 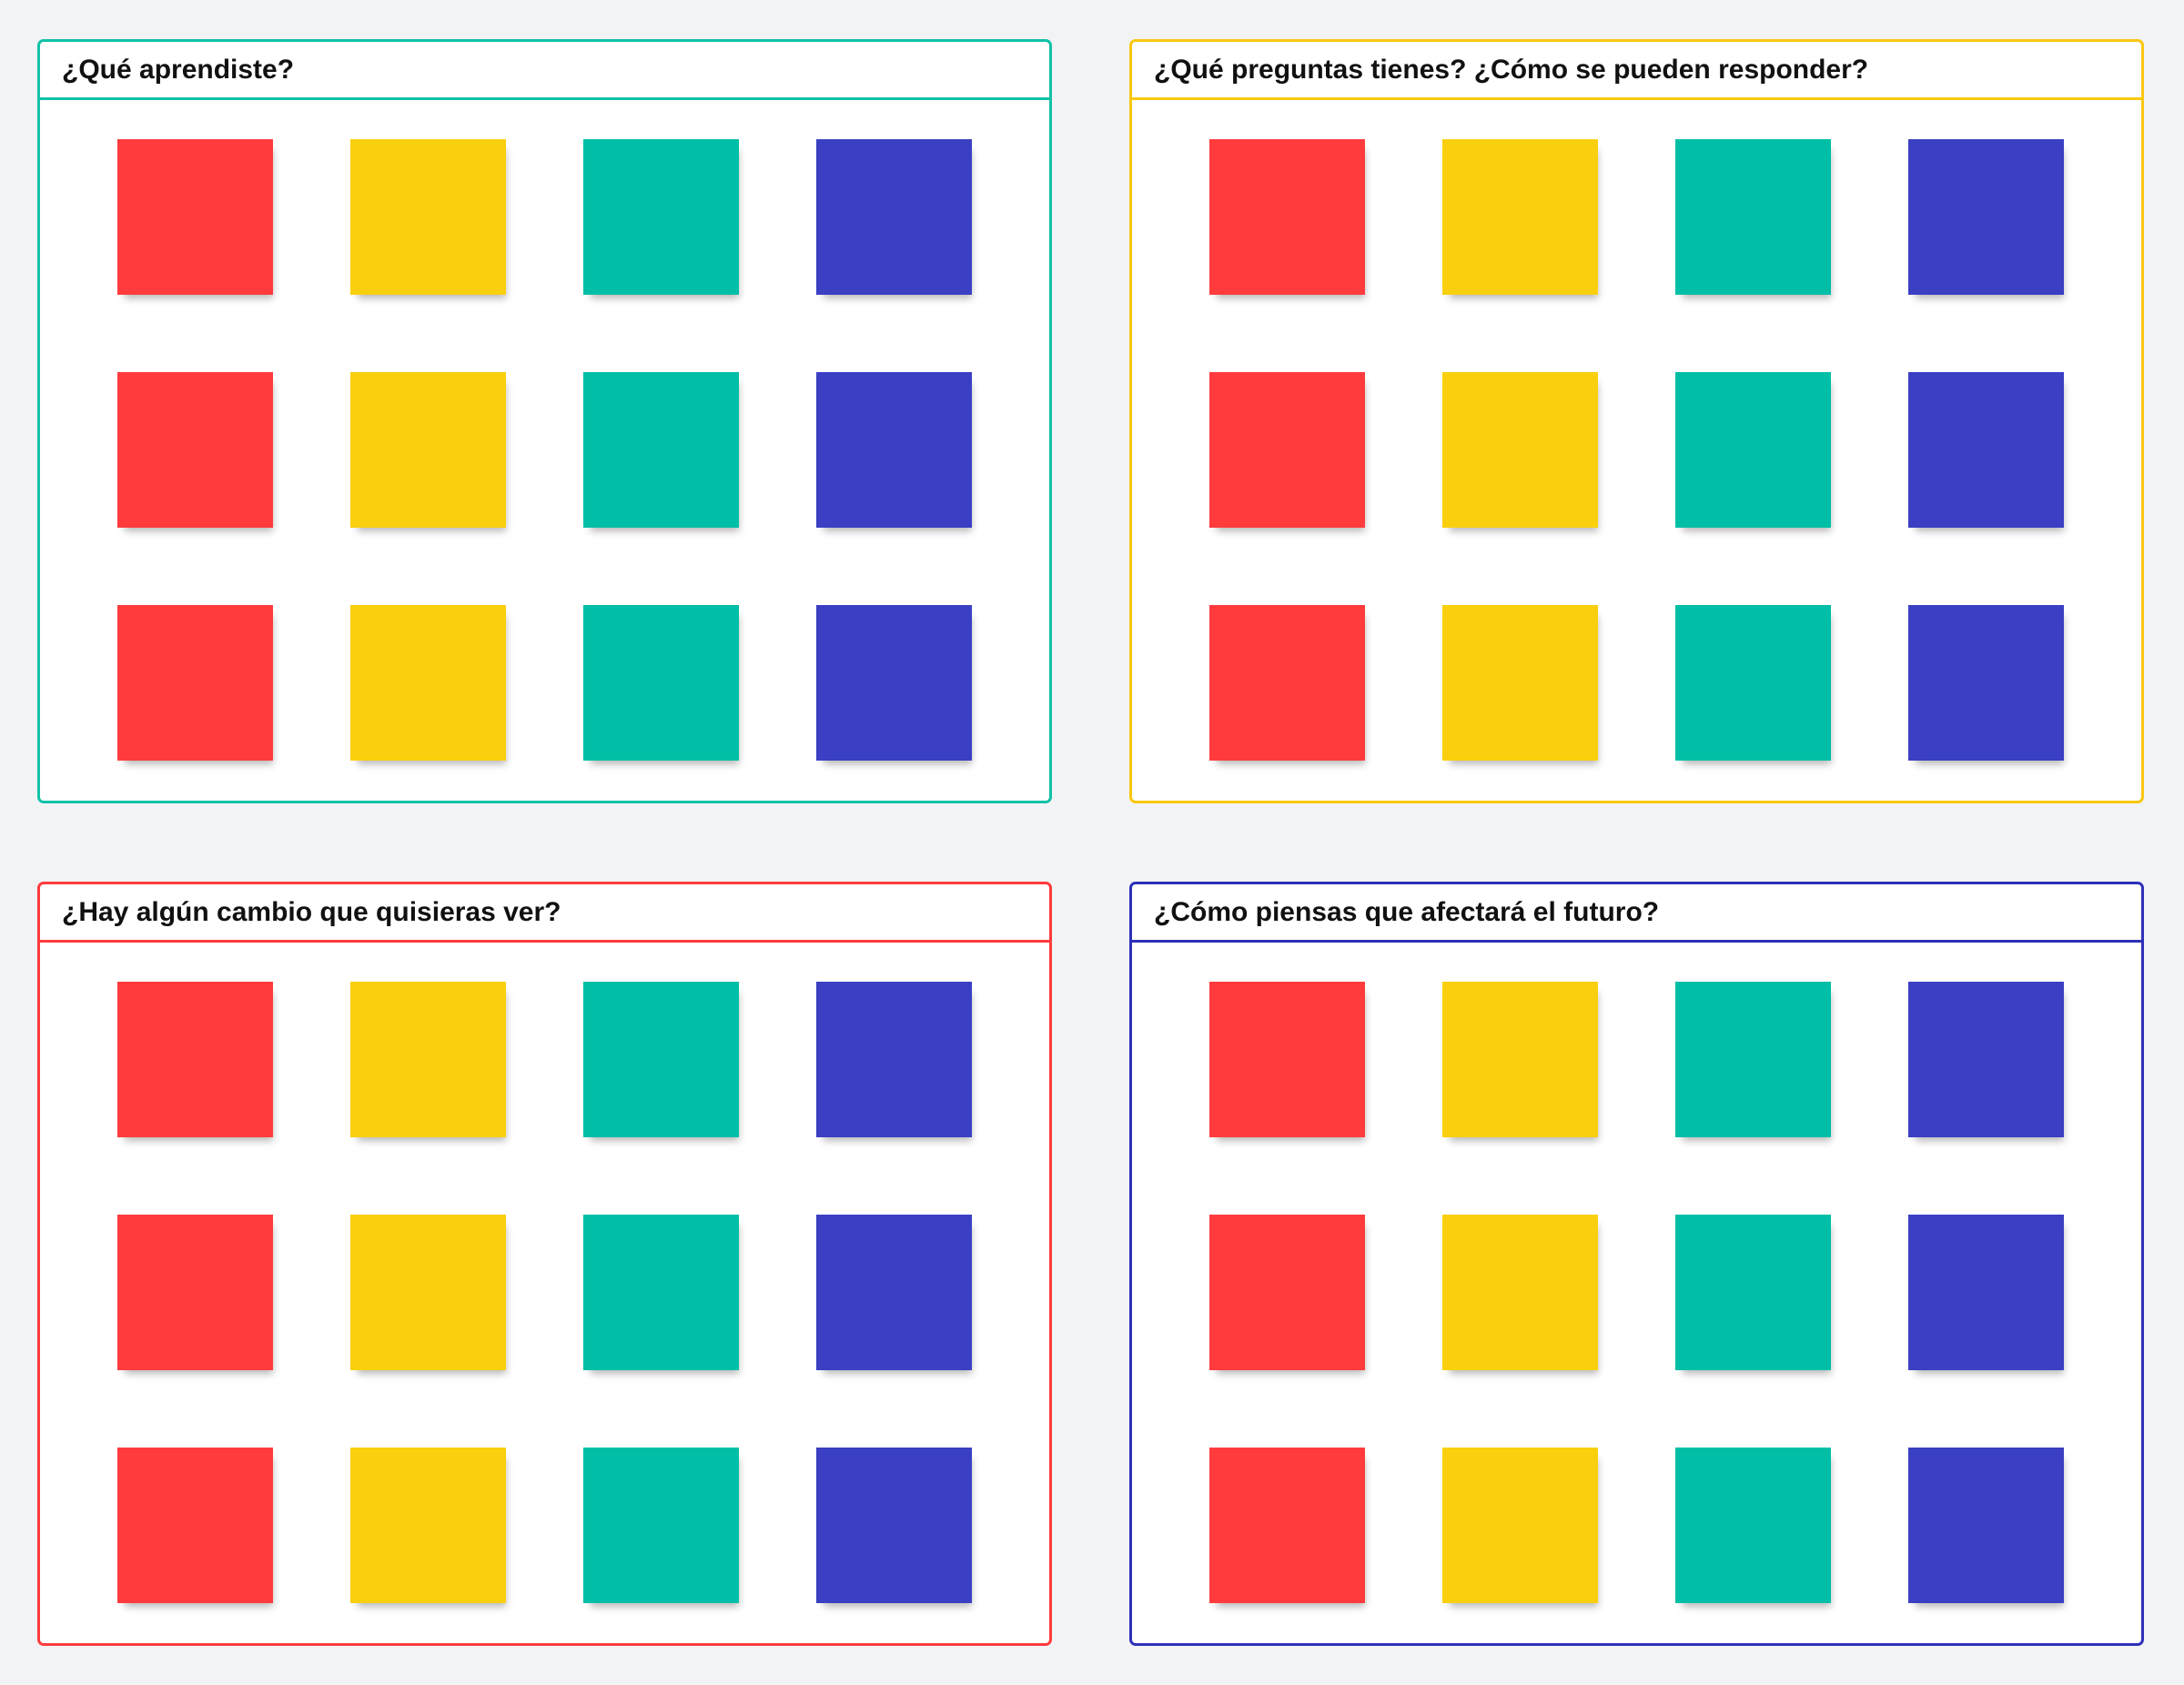 I want to click on frame-header: ¿Hay algún cambio que quisieras ver?, so click(x=544, y=913).